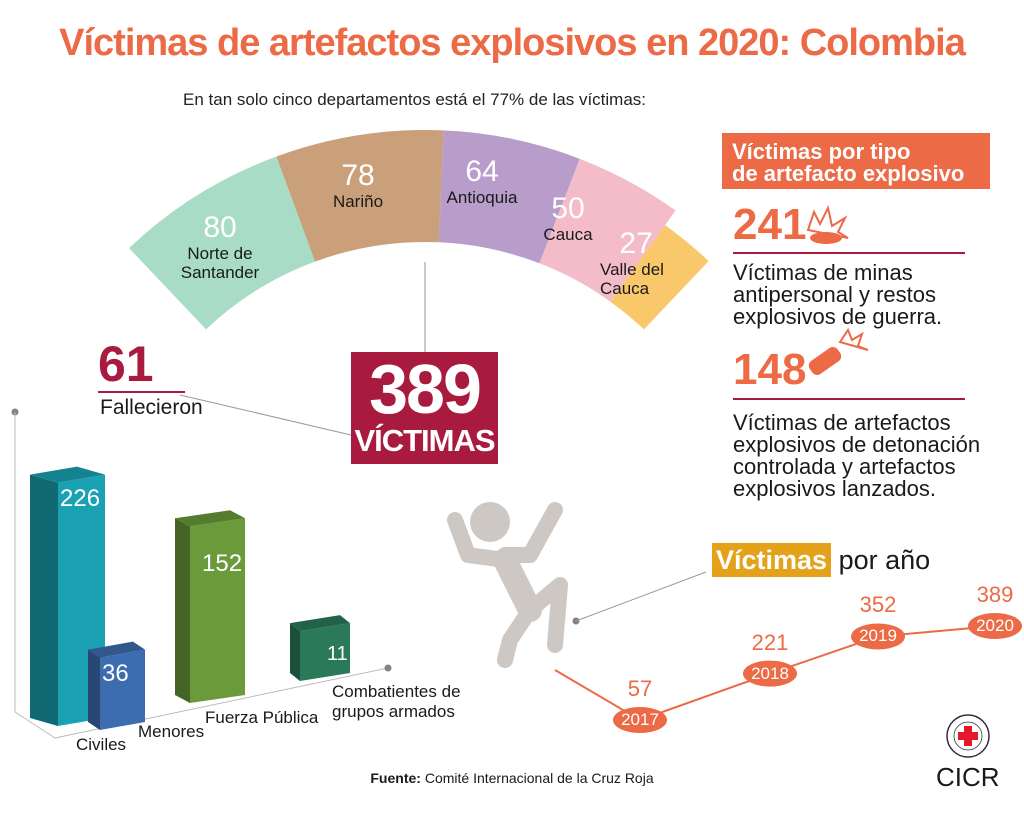 This screenshot has height=819, width=1024. What do you see at coordinates (568, 218) in the screenshot?
I see `arc-label-cauca: 50 Cauca` at bounding box center [568, 218].